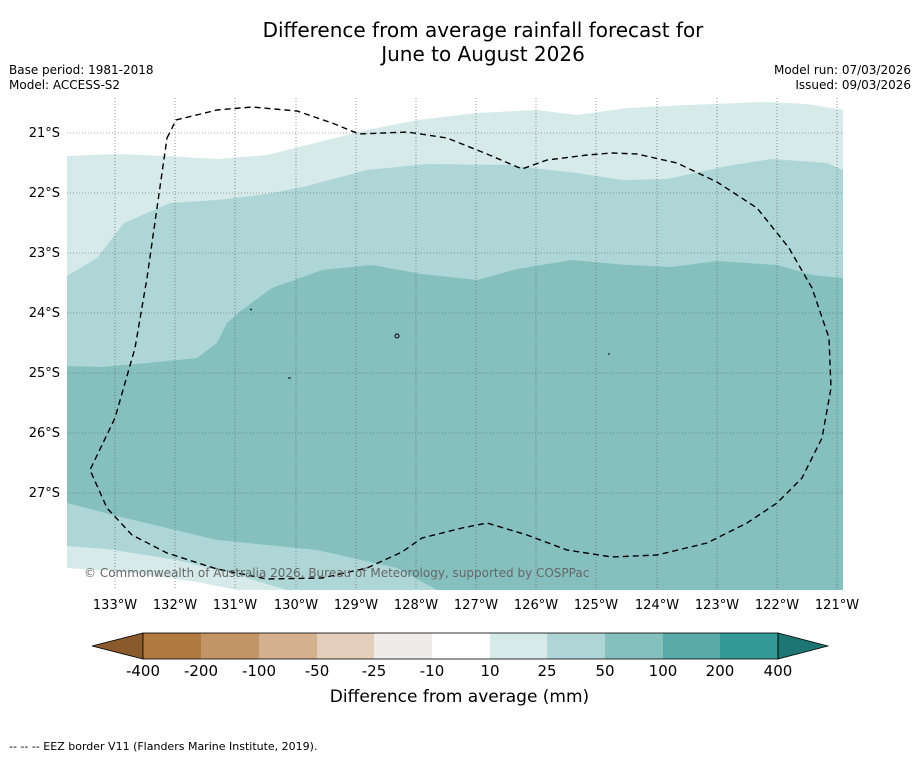 The height and width of the screenshot is (758, 919). What do you see at coordinates (536, 605) in the screenshot?
I see `lon-label-126w: 126°W` at bounding box center [536, 605].